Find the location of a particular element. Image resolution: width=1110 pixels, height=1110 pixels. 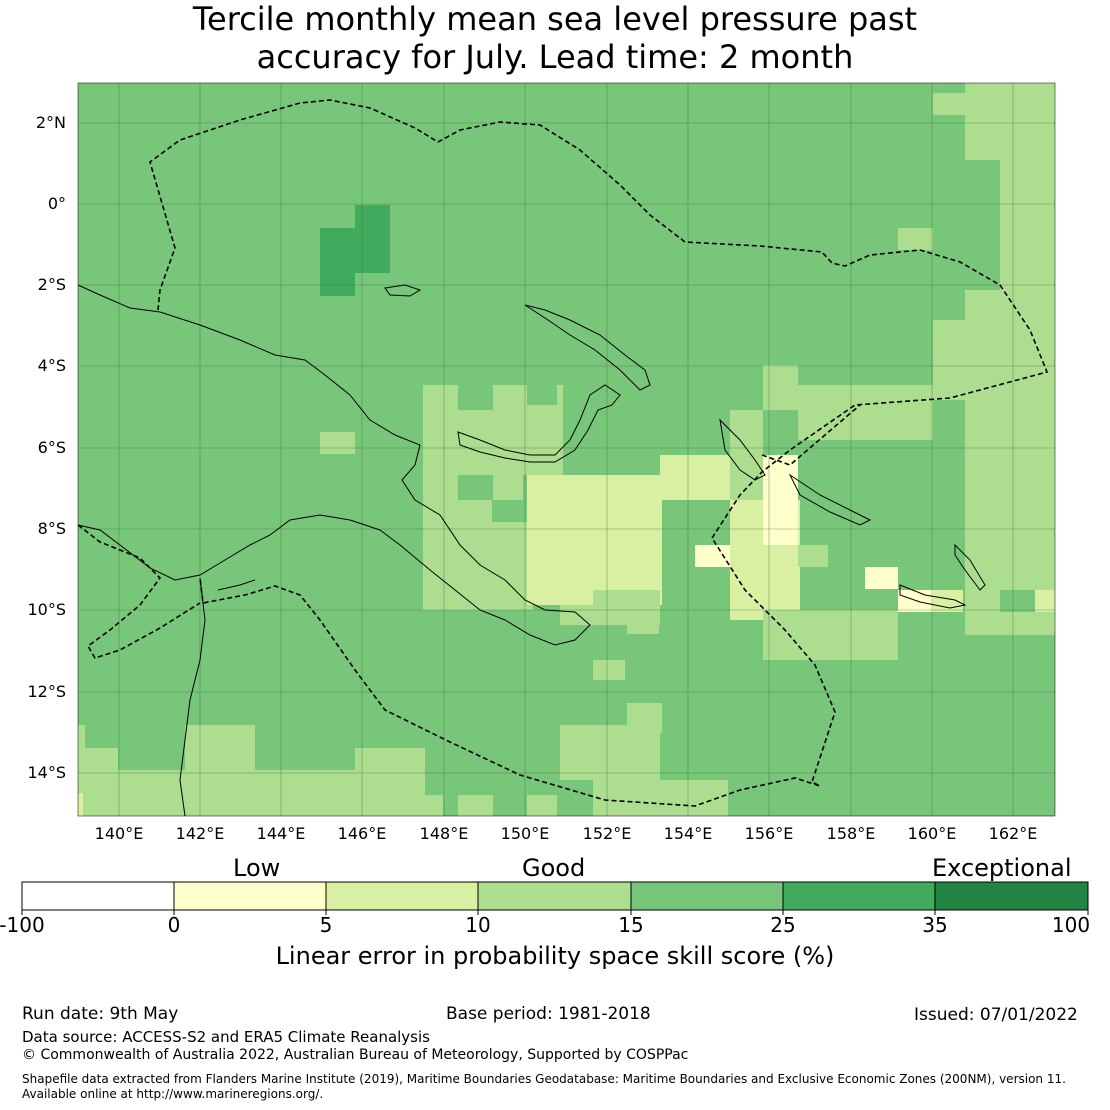

colorbar-tick-label: 25 is located at coordinates (783, 925).